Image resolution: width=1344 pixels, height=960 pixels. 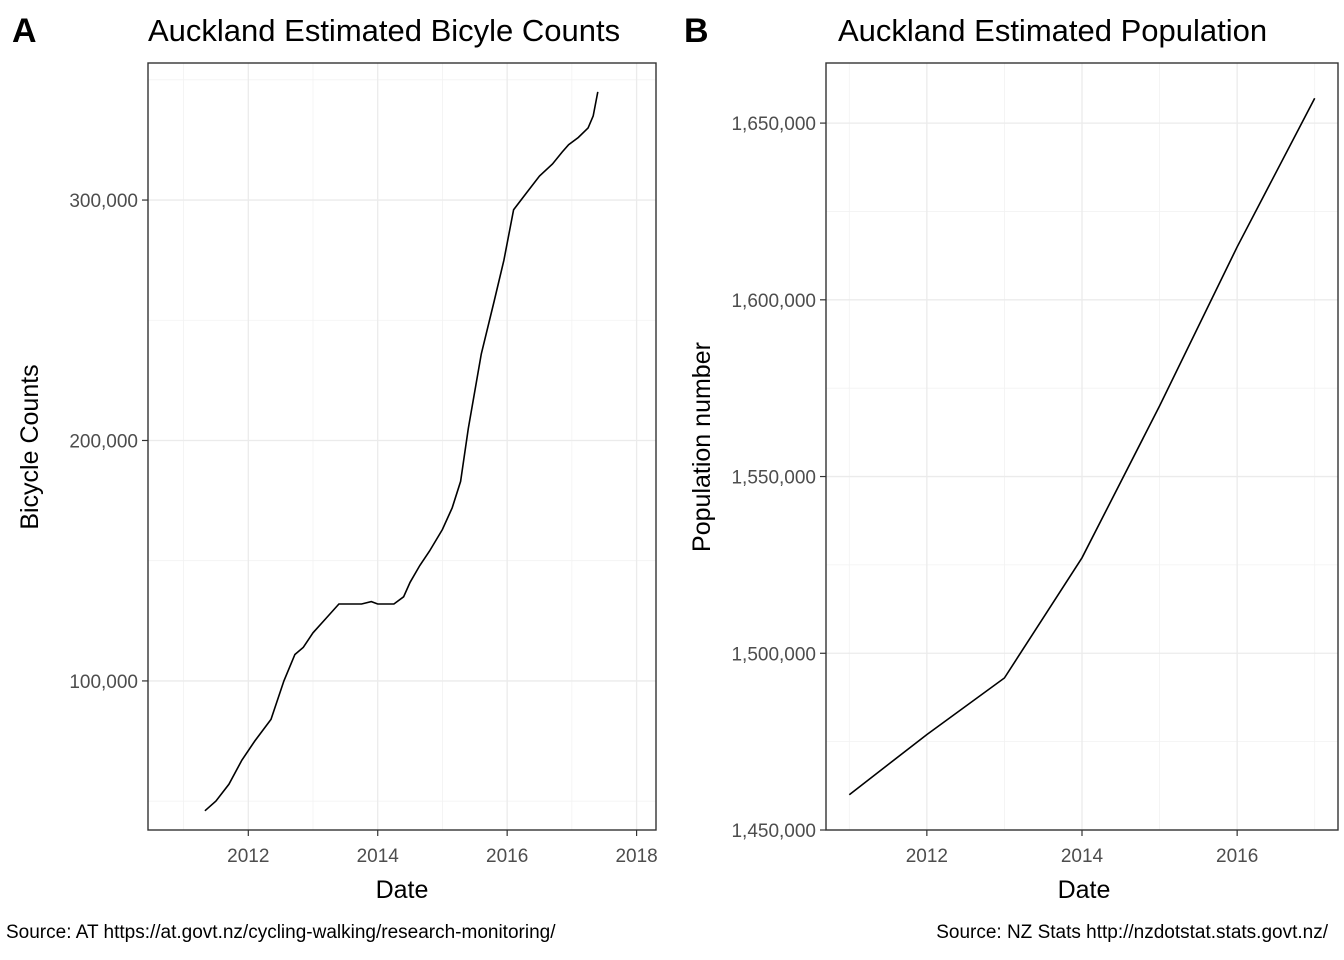 I want to click on panel-a-x-tick-label: 2016, so click(x=507, y=856).